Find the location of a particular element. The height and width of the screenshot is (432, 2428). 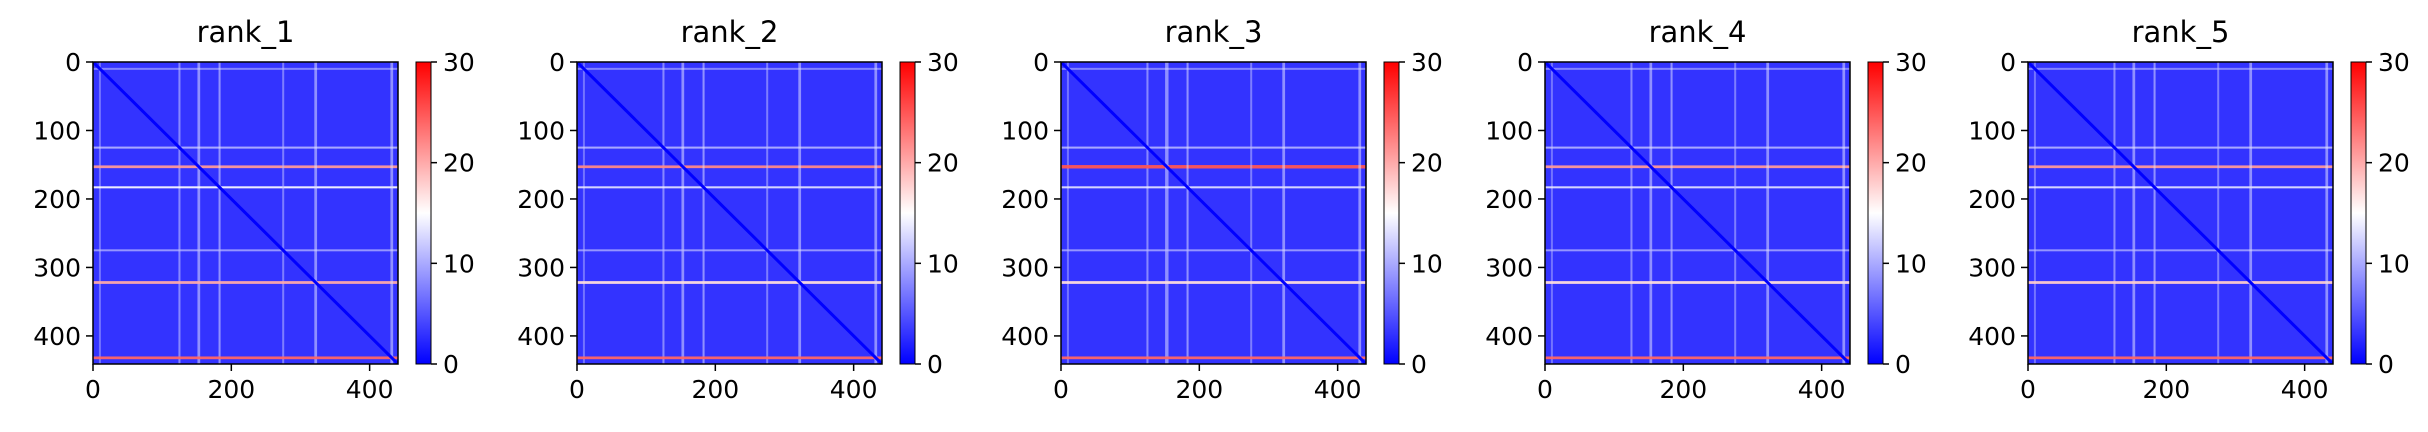

panel-title: rank_2 is located at coordinates (730, 32).